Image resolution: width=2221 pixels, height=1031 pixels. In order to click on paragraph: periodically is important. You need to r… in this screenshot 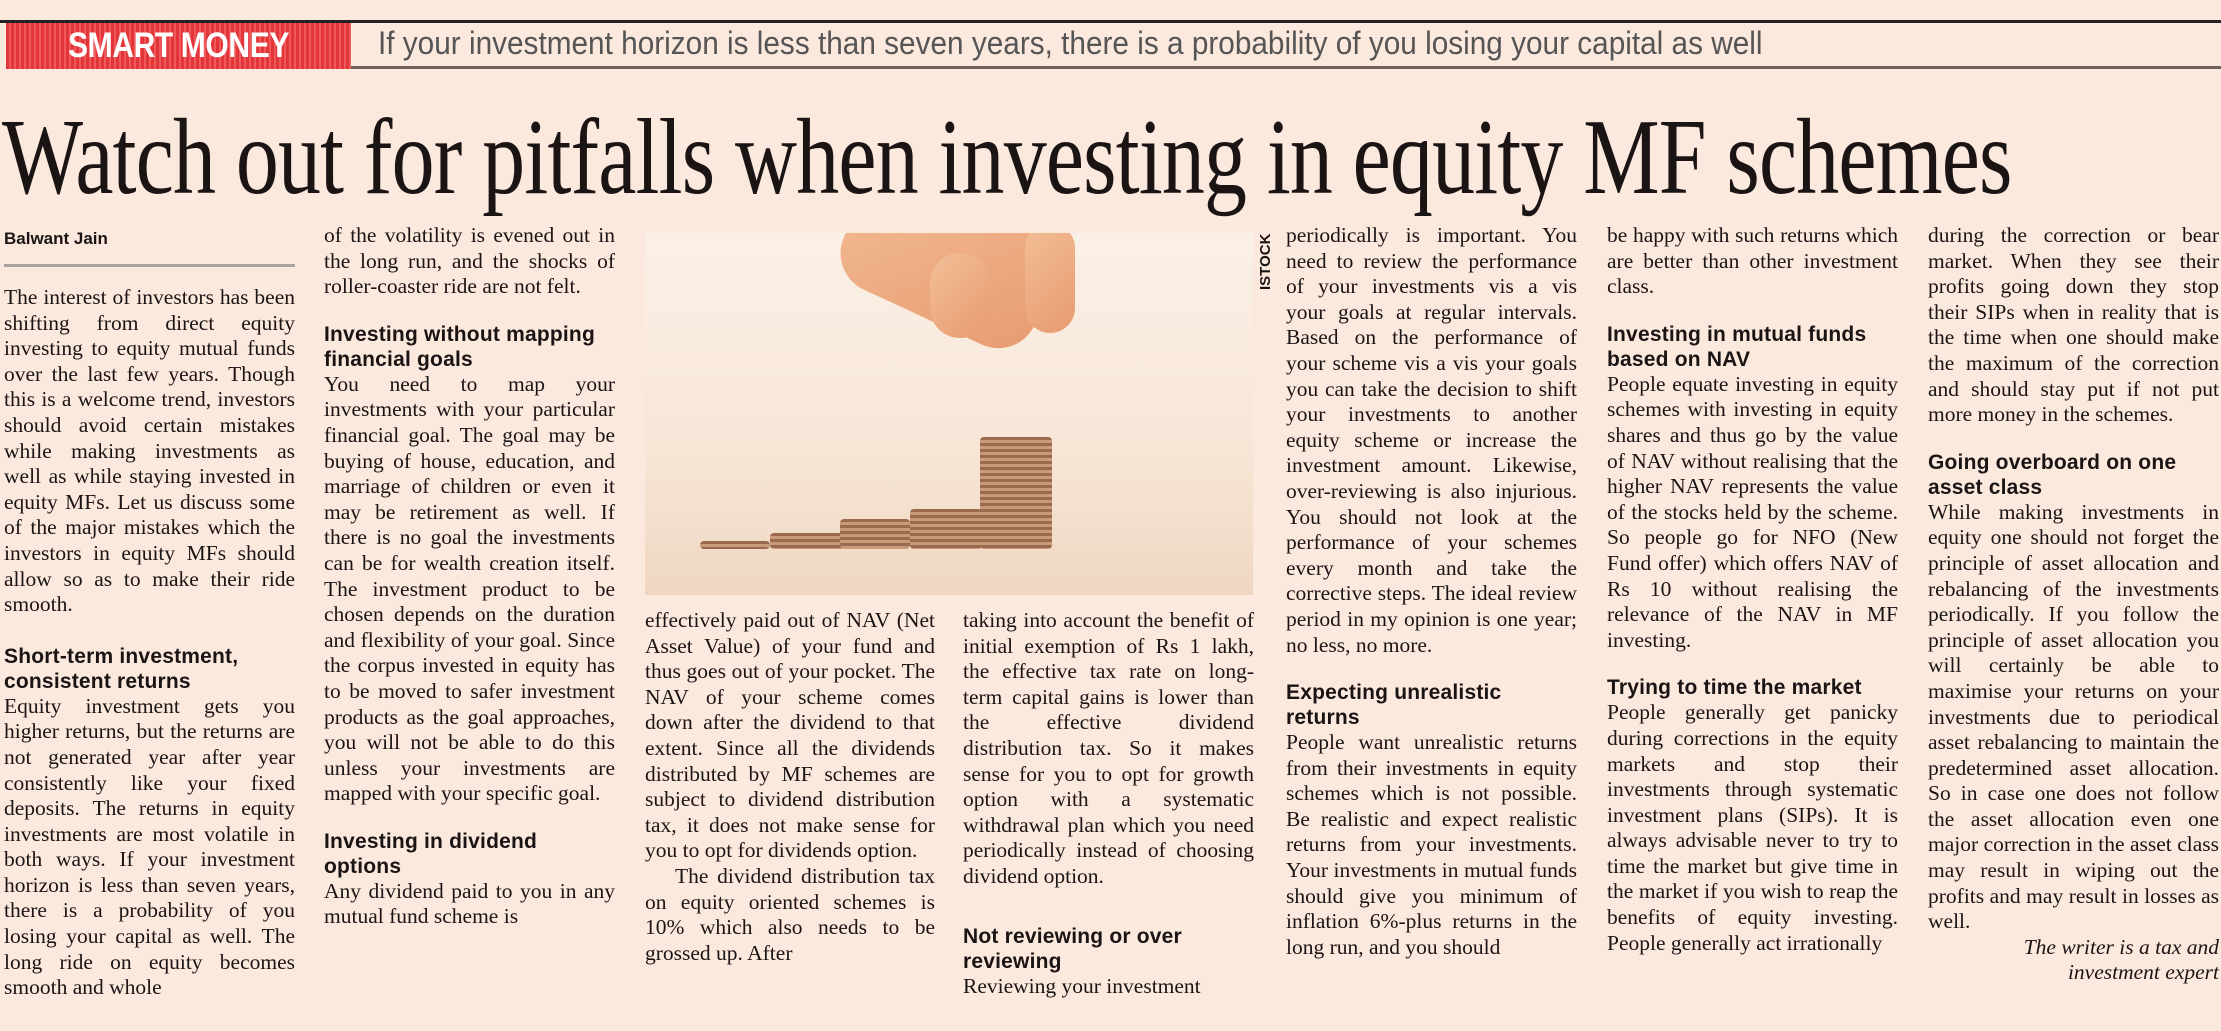, I will do `click(1431, 440)`.